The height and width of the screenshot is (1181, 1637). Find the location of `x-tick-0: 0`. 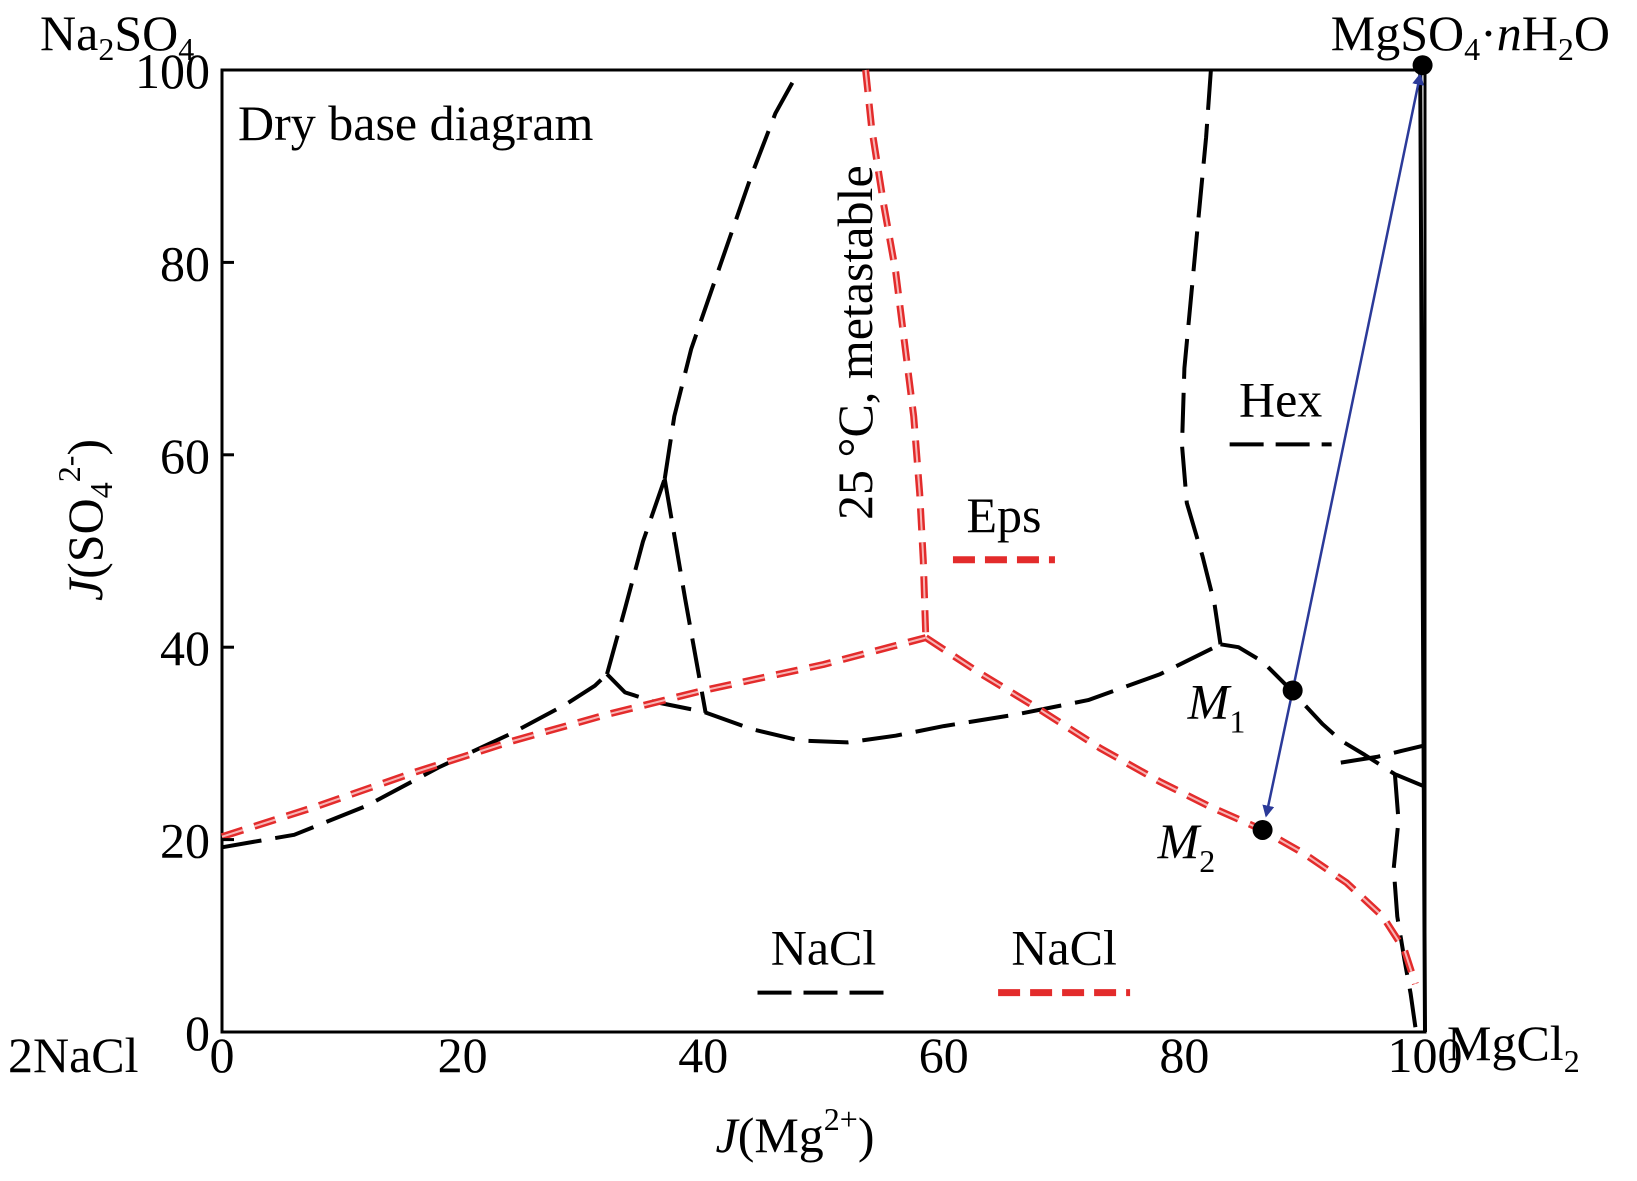

x-tick-0: 0 is located at coordinates (222, 1055).